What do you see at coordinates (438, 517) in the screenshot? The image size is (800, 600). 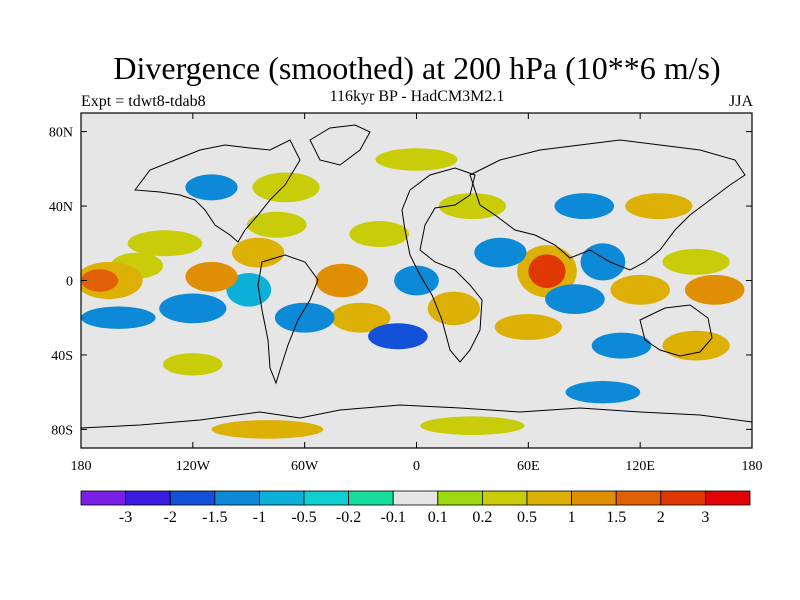 I see `colorbar-label-7: 0.1` at bounding box center [438, 517].